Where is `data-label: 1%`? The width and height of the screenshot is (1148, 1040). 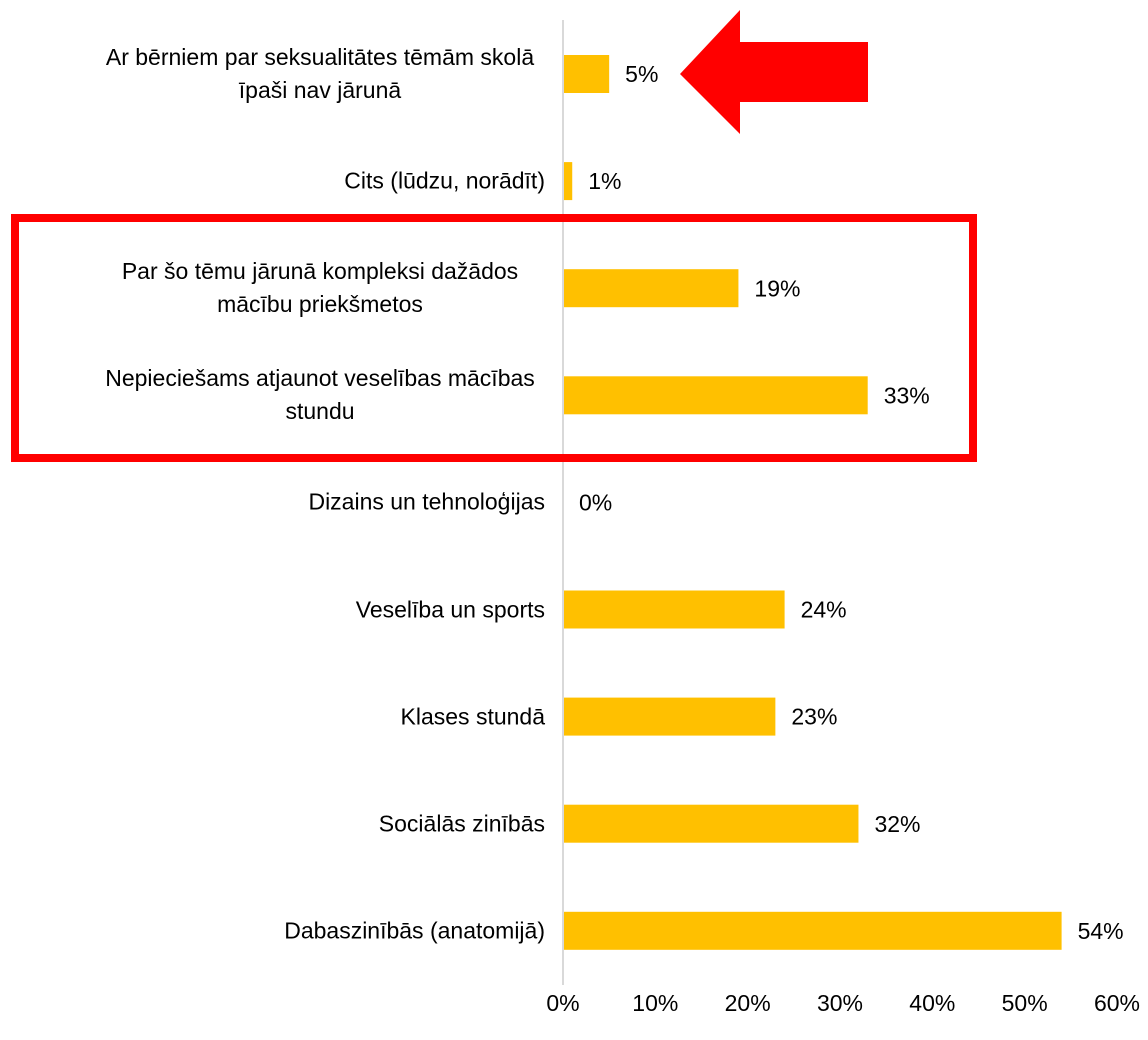
data-label: 1% is located at coordinates (604, 181).